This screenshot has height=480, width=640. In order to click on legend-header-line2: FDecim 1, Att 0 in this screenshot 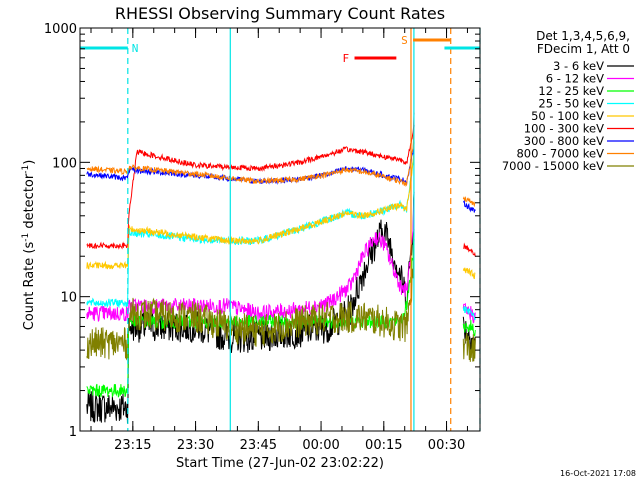, I will do `click(583, 49)`.